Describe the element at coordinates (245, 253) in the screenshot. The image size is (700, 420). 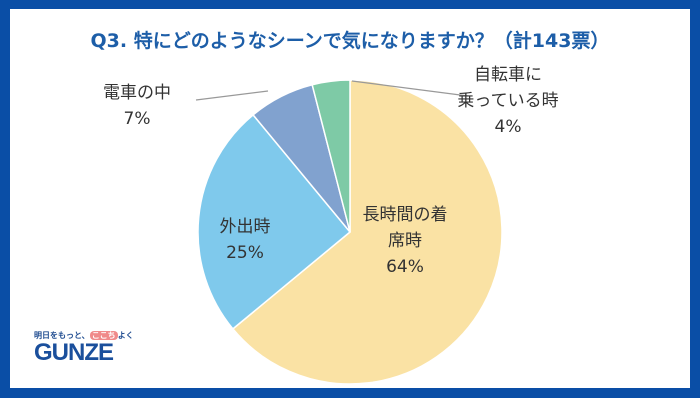
I see `slice-value-label: 25%` at that location.